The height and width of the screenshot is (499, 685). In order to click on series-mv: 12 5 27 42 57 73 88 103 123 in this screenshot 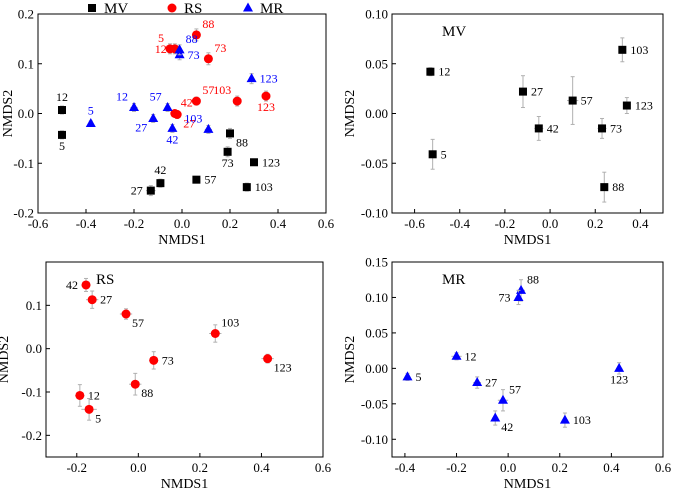, I will do `click(539, 120)`.